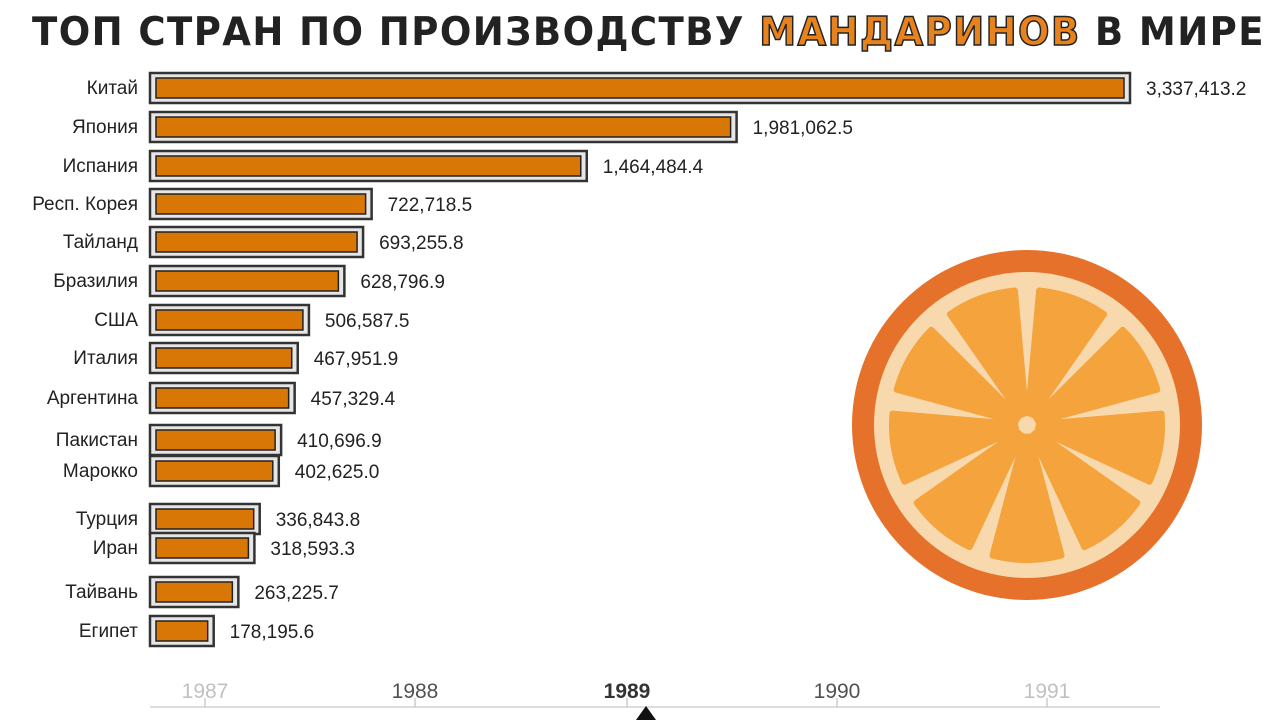  What do you see at coordinates (105, 127) in the screenshot?
I see `category-label: Япония` at bounding box center [105, 127].